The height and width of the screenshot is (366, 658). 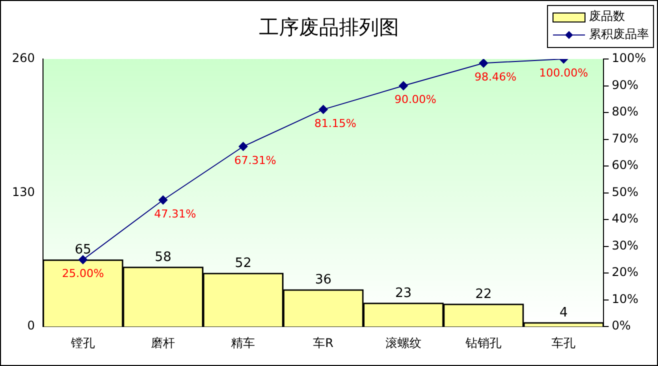 I want to click on x-tick-label: 磨杆, so click(x=163, y=343).